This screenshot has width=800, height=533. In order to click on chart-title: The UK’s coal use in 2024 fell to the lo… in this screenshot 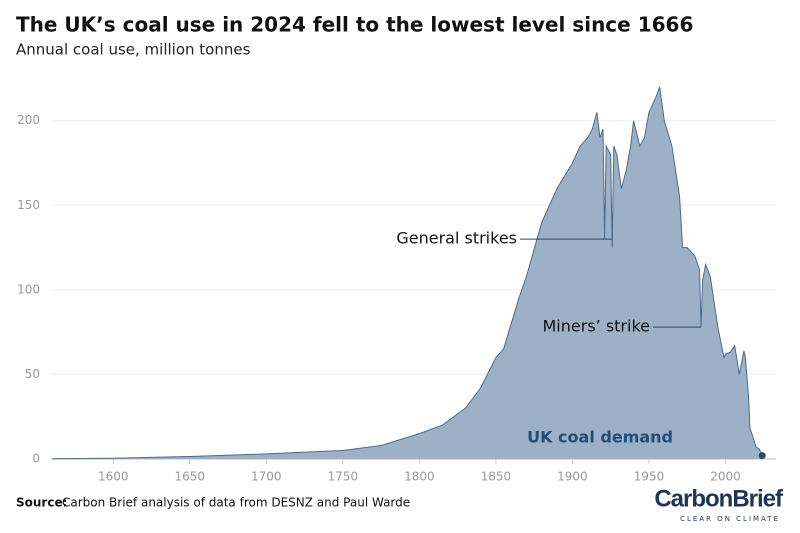, I will do `click(354, 25)`.